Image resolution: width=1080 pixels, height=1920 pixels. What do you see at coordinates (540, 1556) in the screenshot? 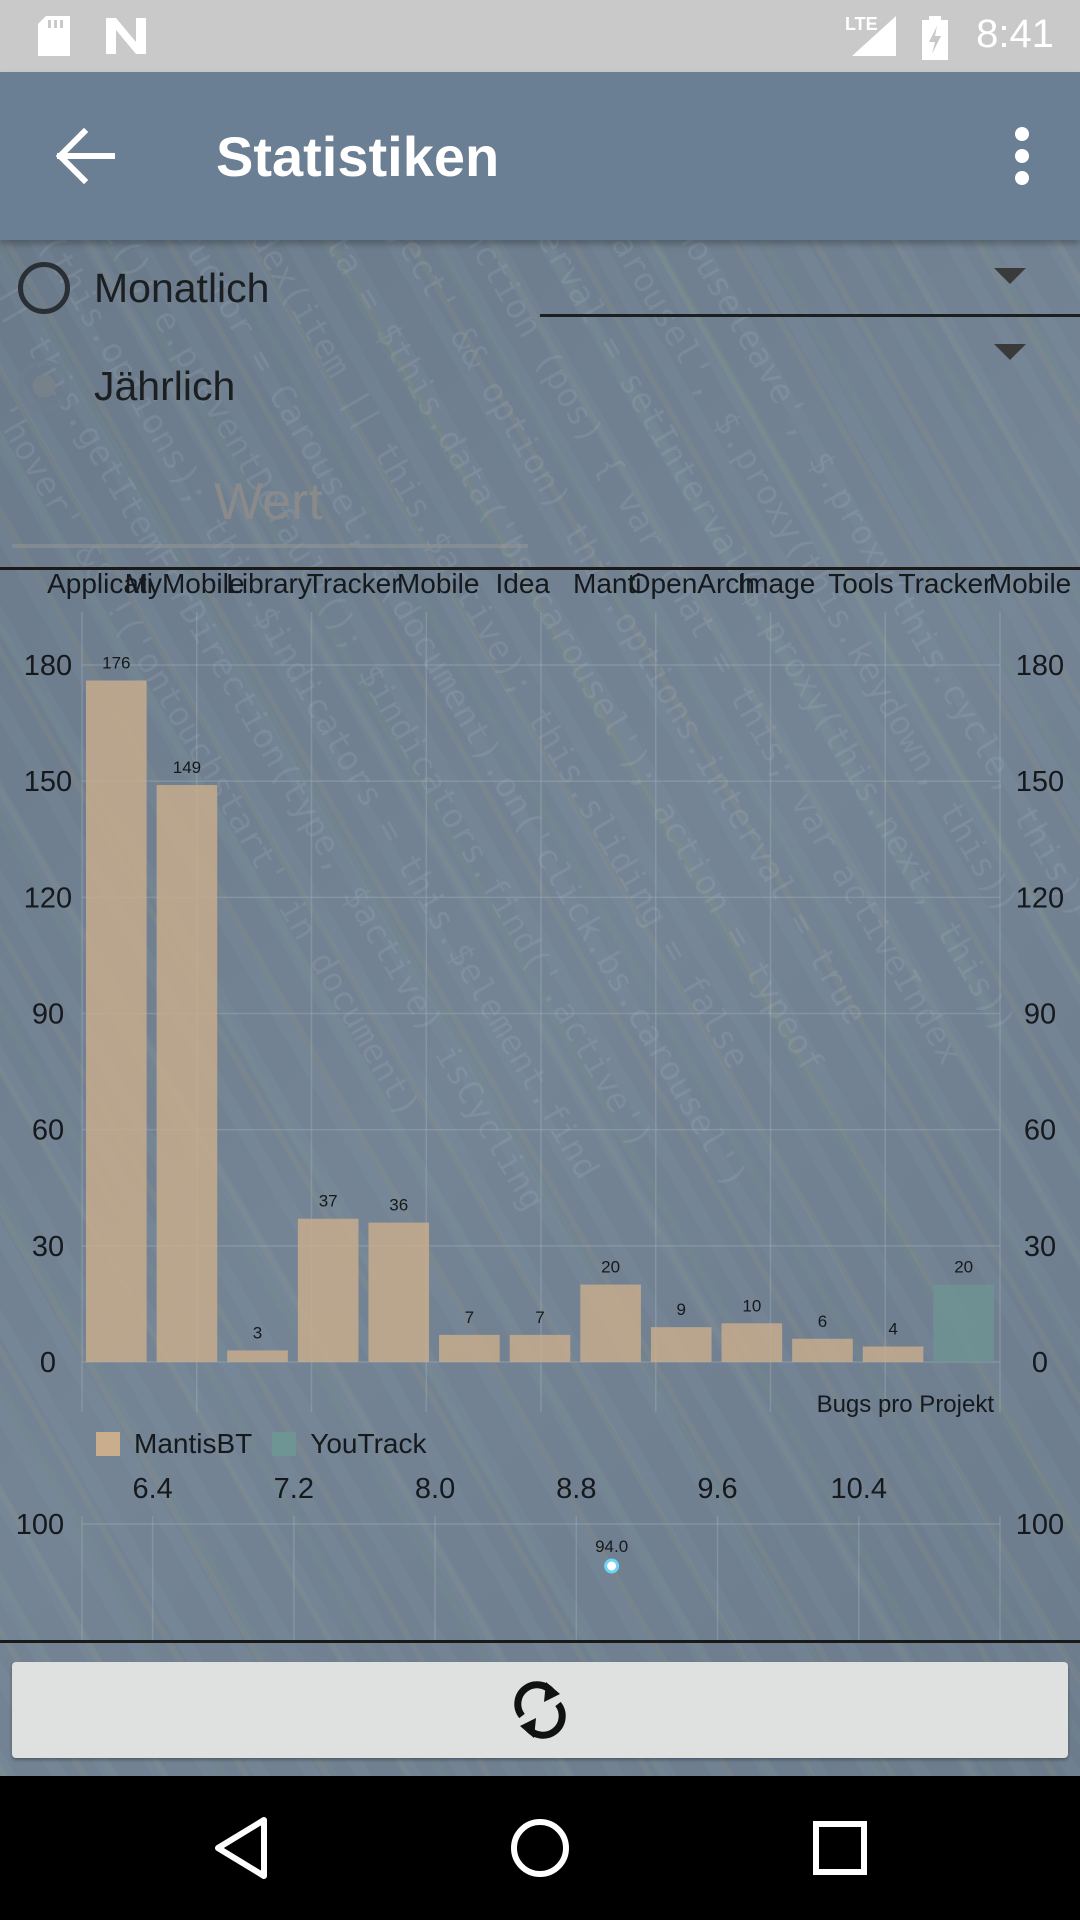
I see `scatter-chart: 6.4 7.2 8.0 8.8 9.6 10.4 100 100 94.0` at bounding box center [540, 1556].